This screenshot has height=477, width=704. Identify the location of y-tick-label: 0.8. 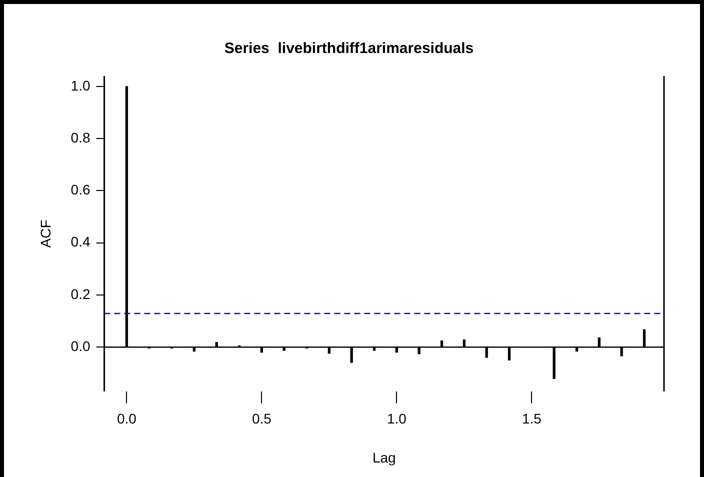
(80, 137).